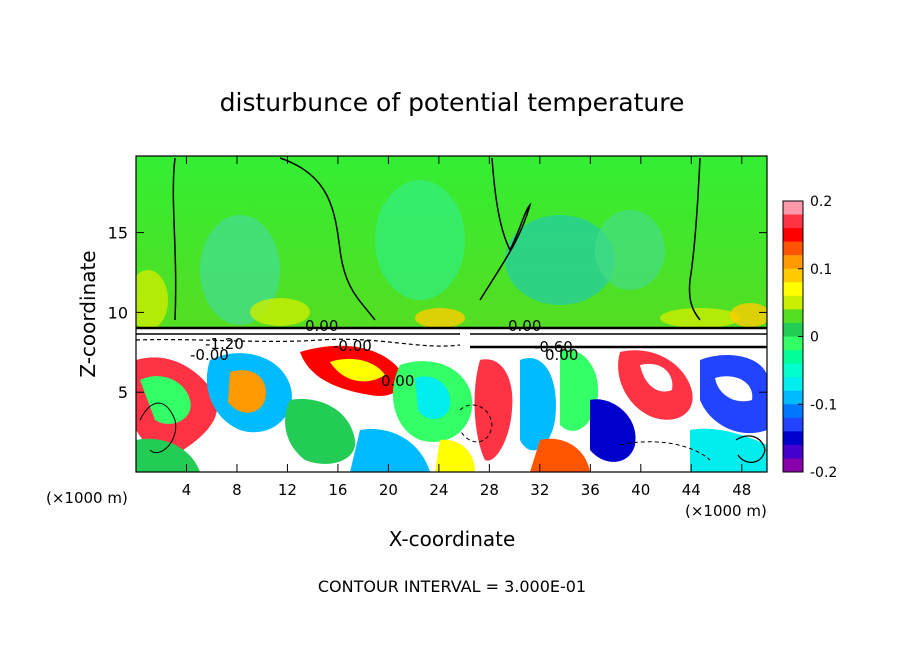  What do you see at coordinates (118, 312) in the screenshot?
I see `y-tick-label: 10` at bounding box center [118, 312].